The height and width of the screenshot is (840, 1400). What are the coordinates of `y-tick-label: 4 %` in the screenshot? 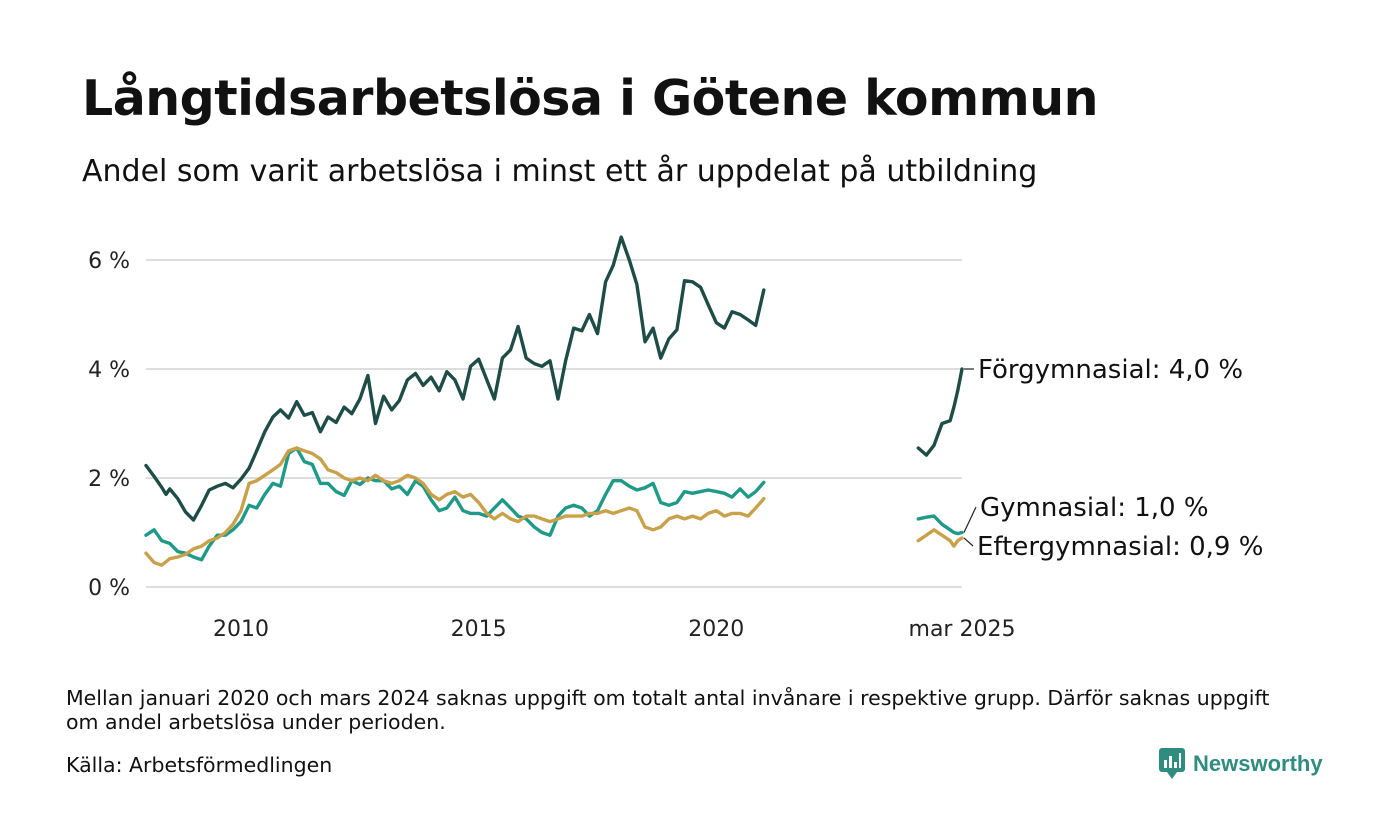 It's located at (109, 370).